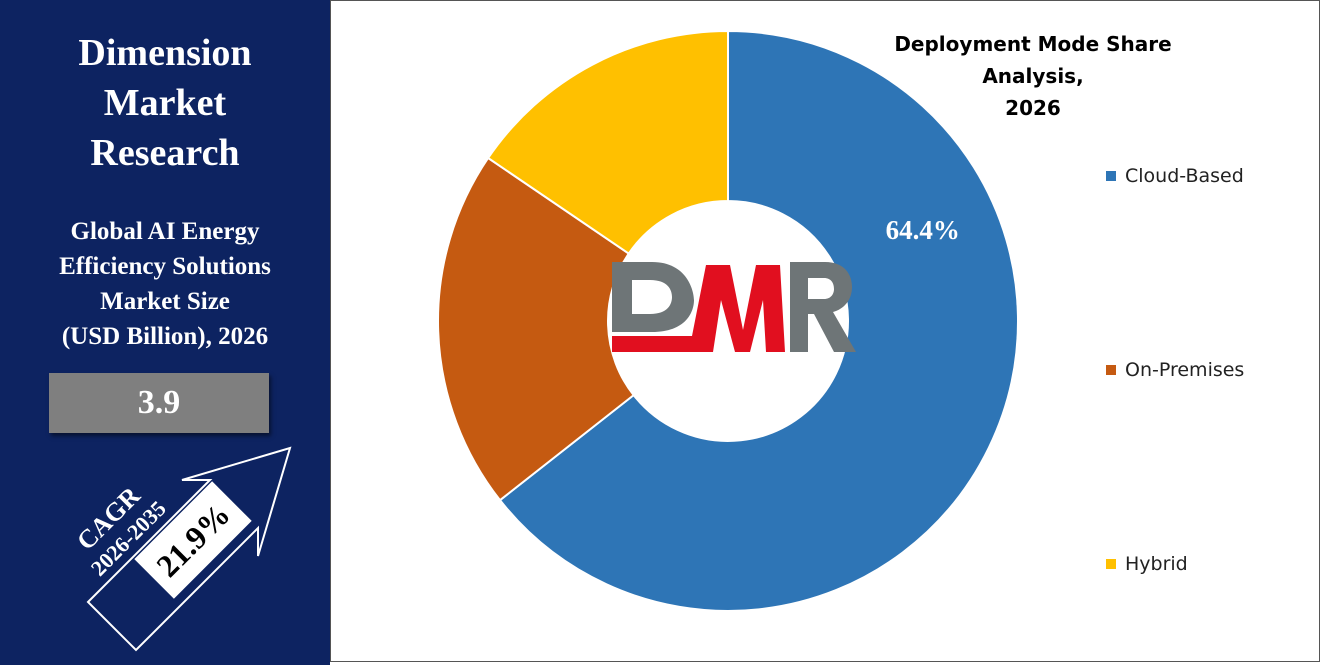  I want to click on slice-on-premises, so click(536, 329).